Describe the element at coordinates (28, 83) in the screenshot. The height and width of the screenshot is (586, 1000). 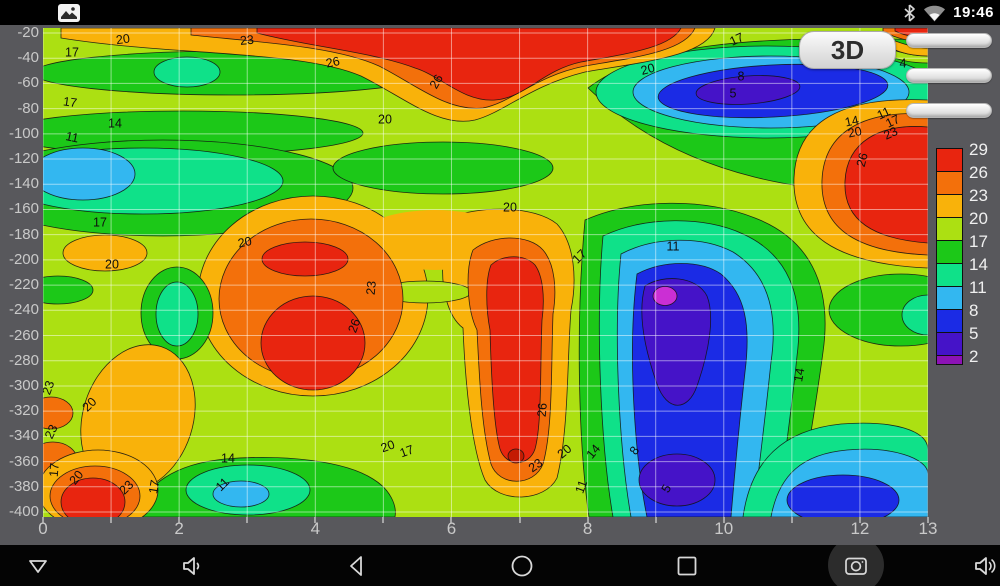
I see `y-axis-label: -60` at that location.